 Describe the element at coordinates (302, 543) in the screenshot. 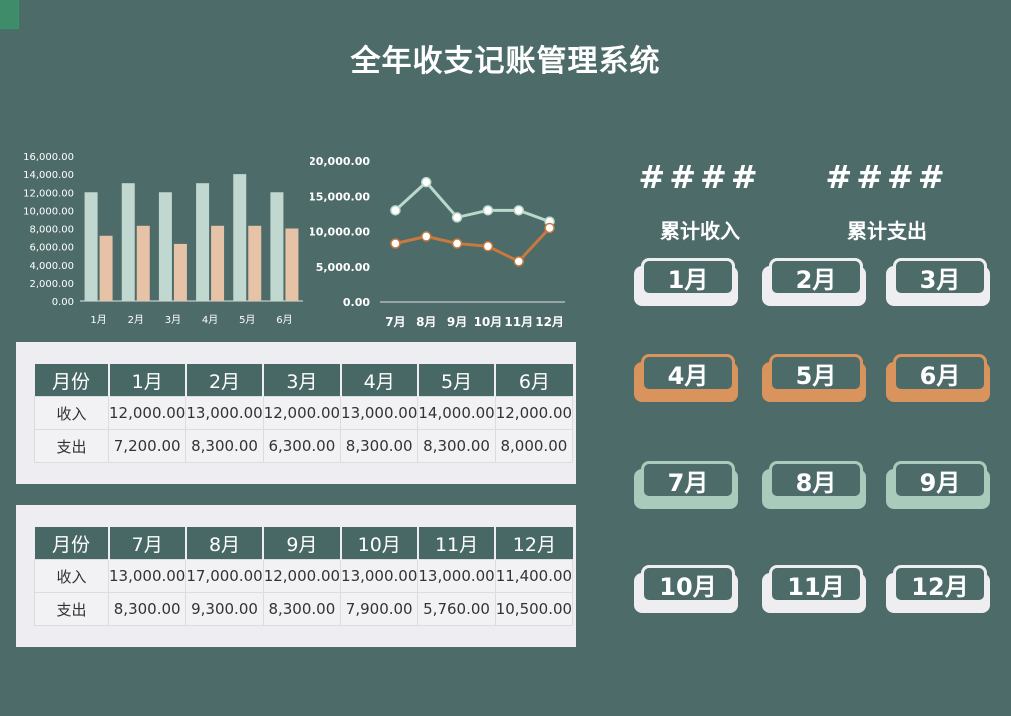

I see `header-cell-month: 9月` at that location.